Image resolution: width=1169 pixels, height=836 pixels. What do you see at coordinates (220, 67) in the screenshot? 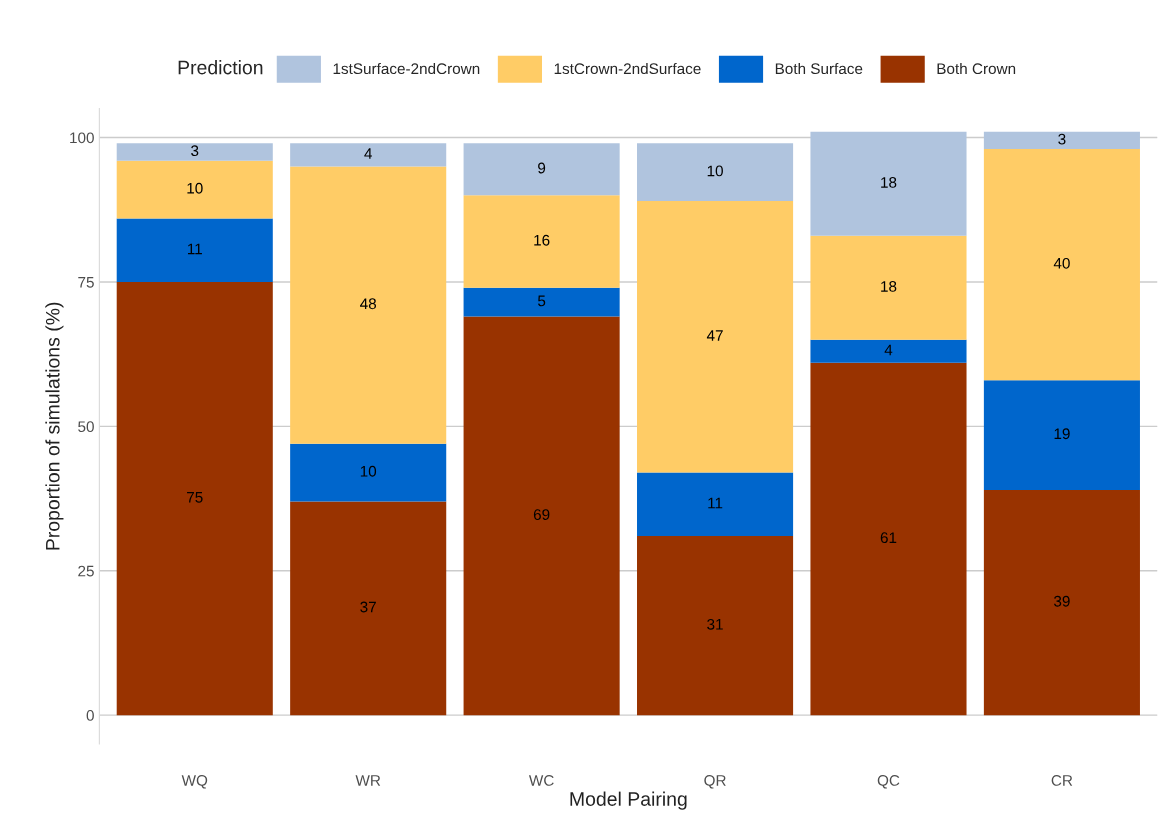
I see `legend-title: Prediction` at bounding box center [220, 67].